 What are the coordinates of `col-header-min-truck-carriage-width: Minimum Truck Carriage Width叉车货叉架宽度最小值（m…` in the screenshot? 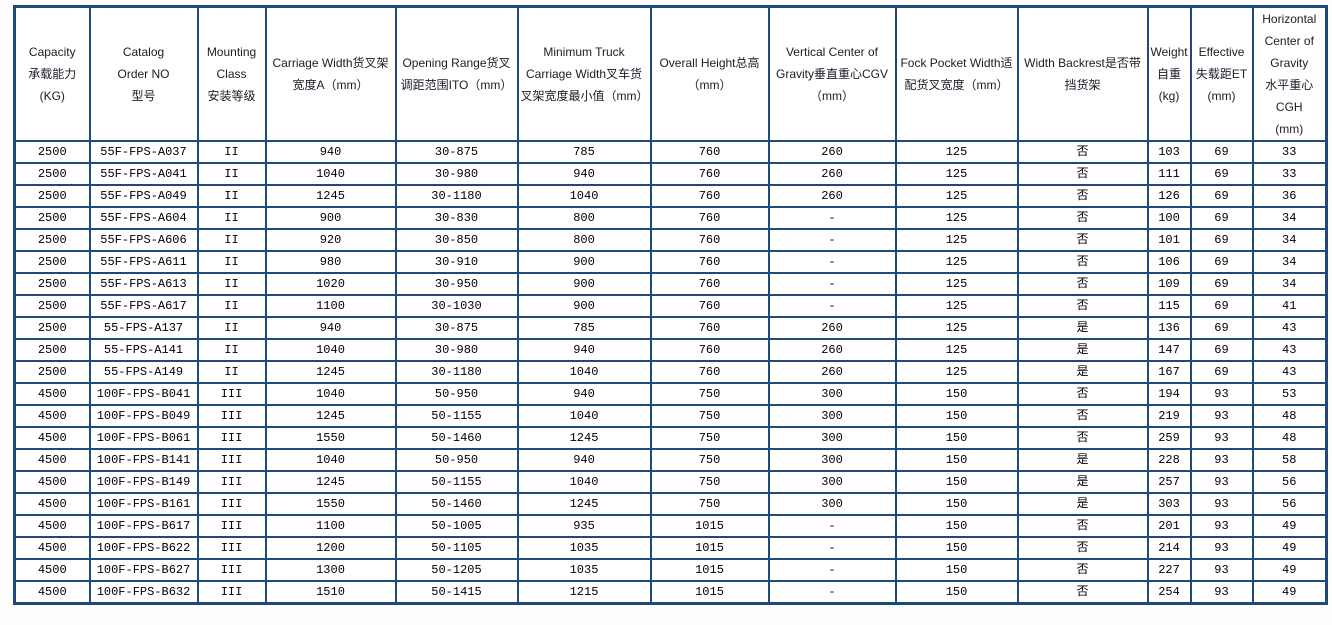 It's located at (584, 73).